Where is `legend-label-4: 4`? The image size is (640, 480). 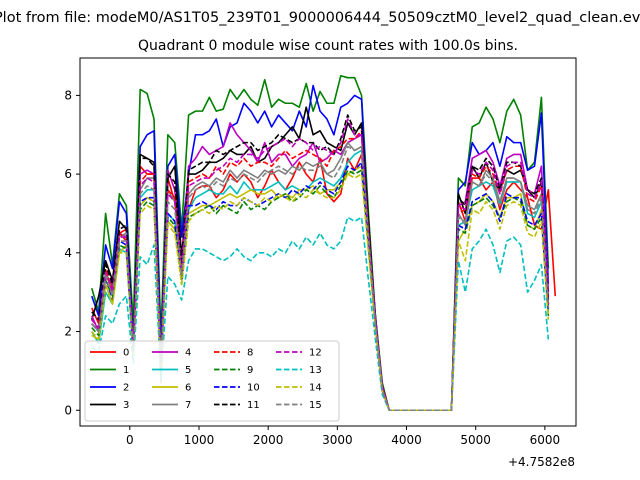 legend-label-4: 4 is located at coordinates (188, 353).